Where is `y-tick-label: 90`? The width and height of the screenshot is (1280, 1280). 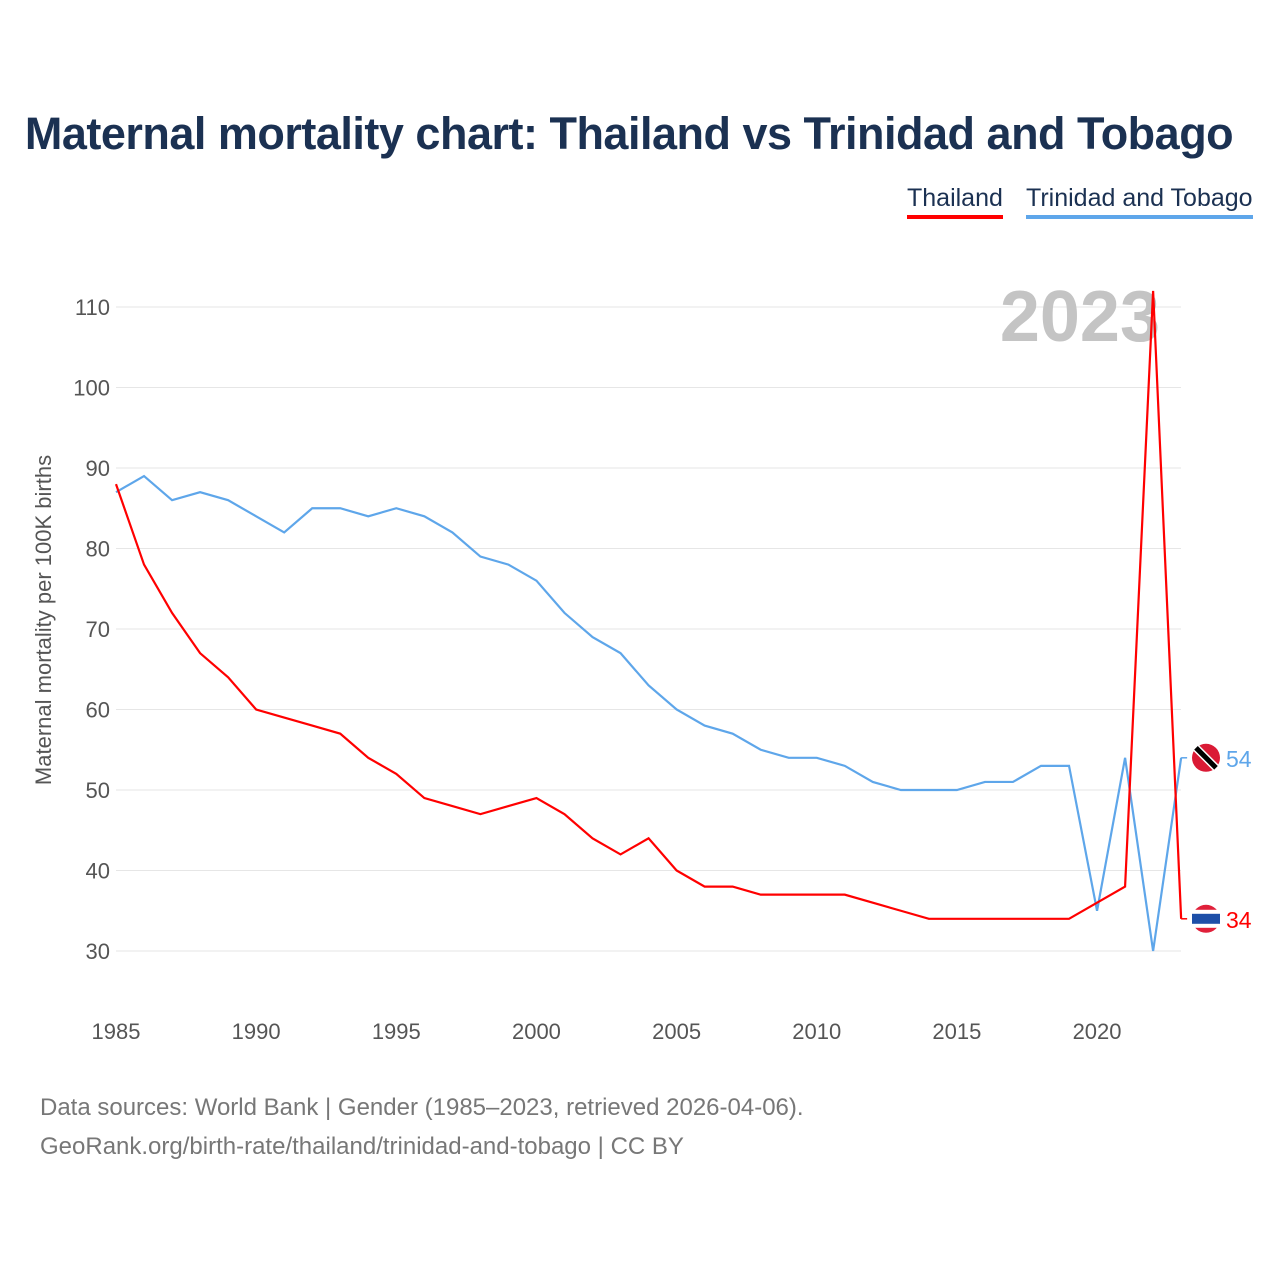
y-tick-label: 90 is located at coordinates (98, 468).